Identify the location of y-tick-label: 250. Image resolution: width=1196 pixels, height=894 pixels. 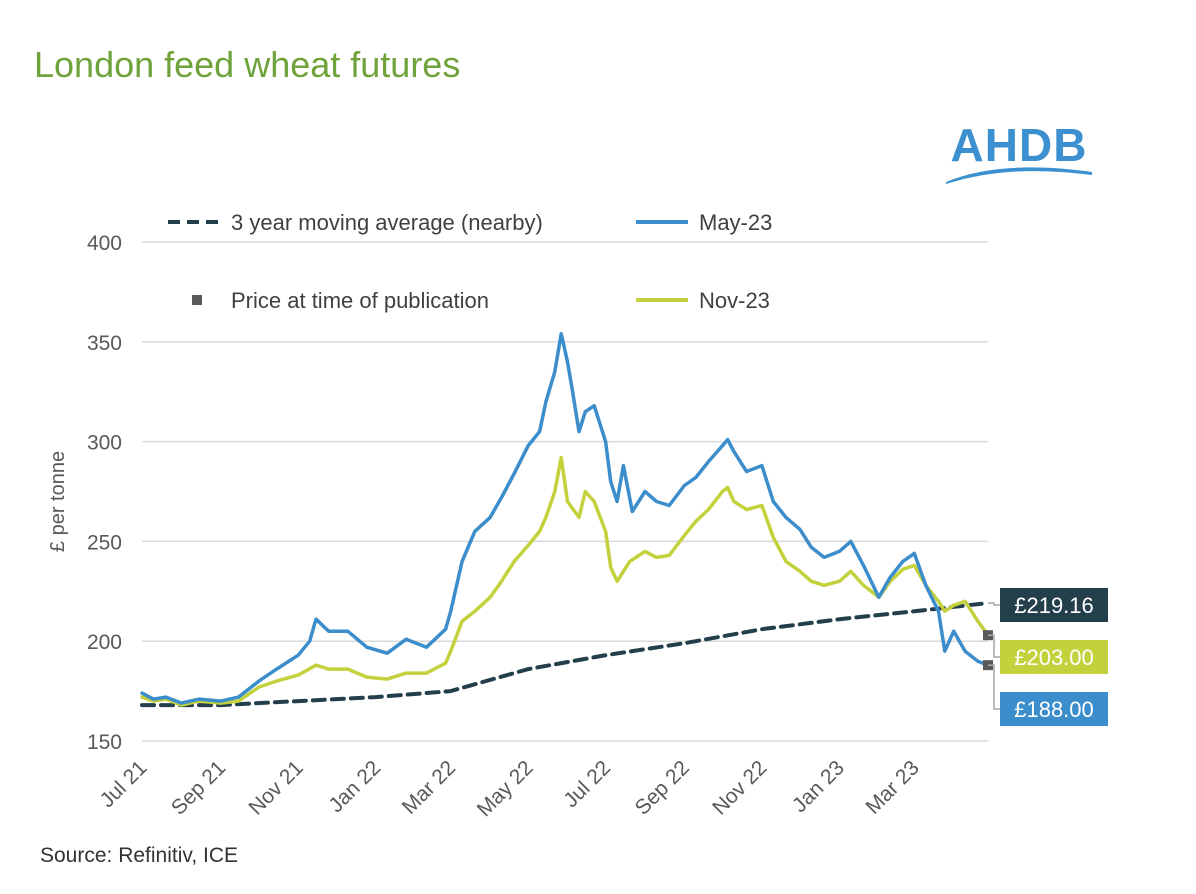
(104, 542).